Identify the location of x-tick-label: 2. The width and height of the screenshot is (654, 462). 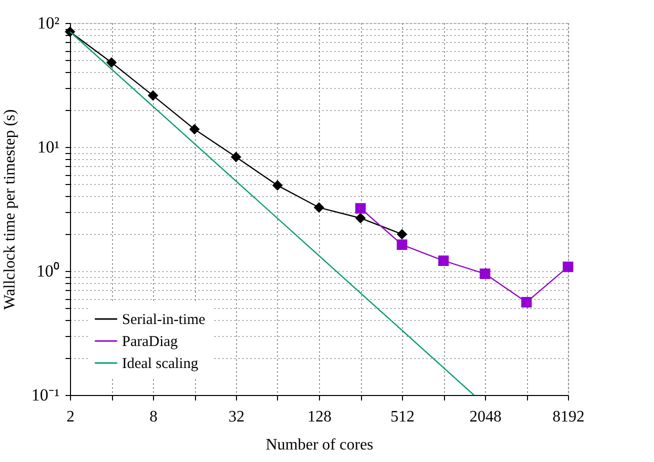
(70, 417).